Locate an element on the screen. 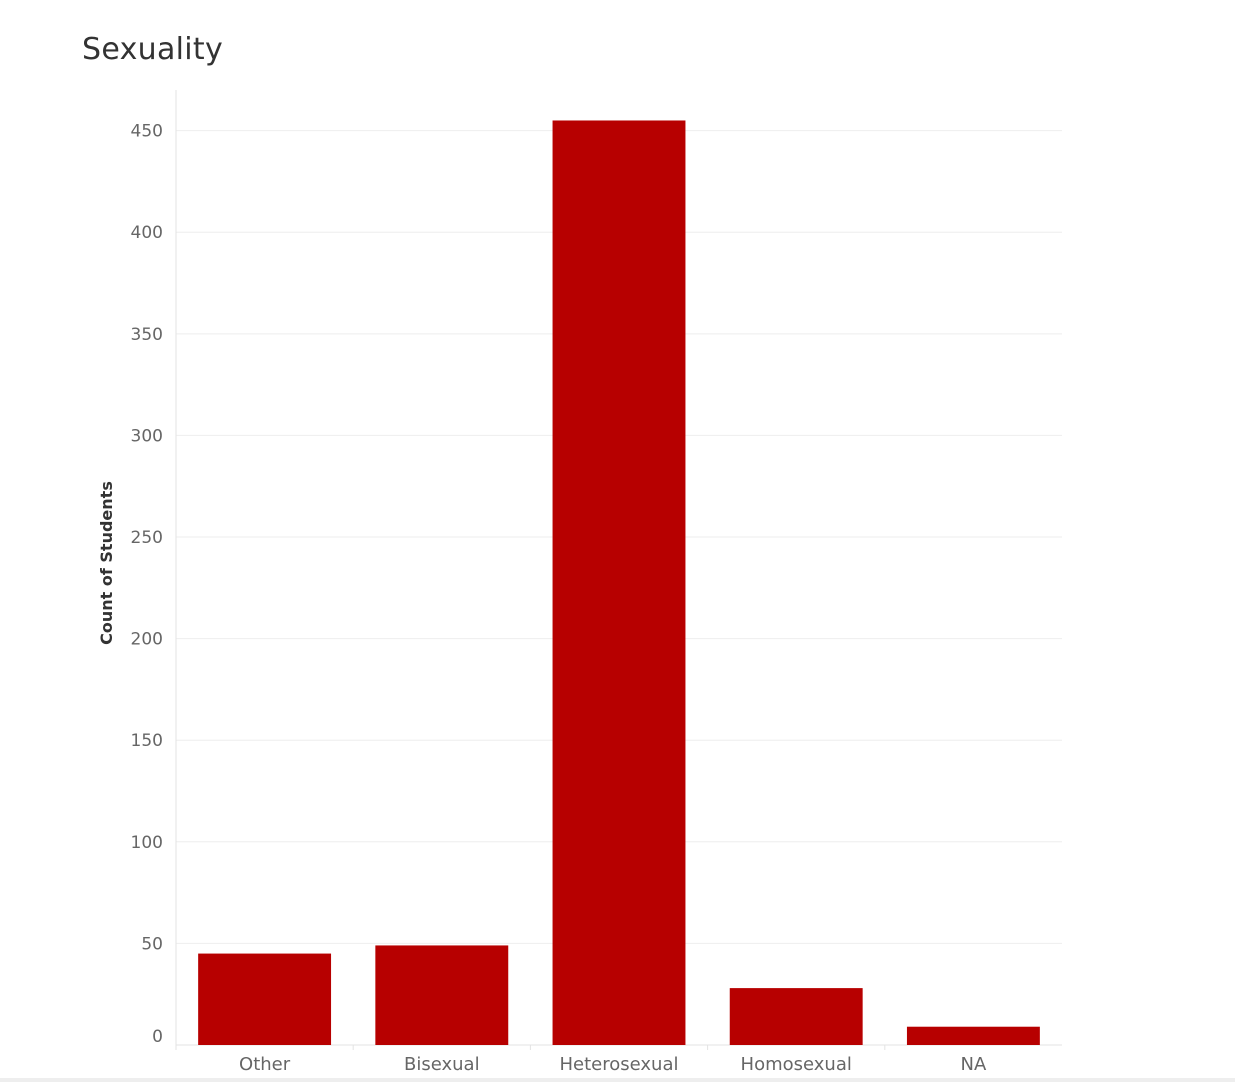 The image size is (1235, 1082). y-tick-label: 350 is located at coordinates (147, 335).